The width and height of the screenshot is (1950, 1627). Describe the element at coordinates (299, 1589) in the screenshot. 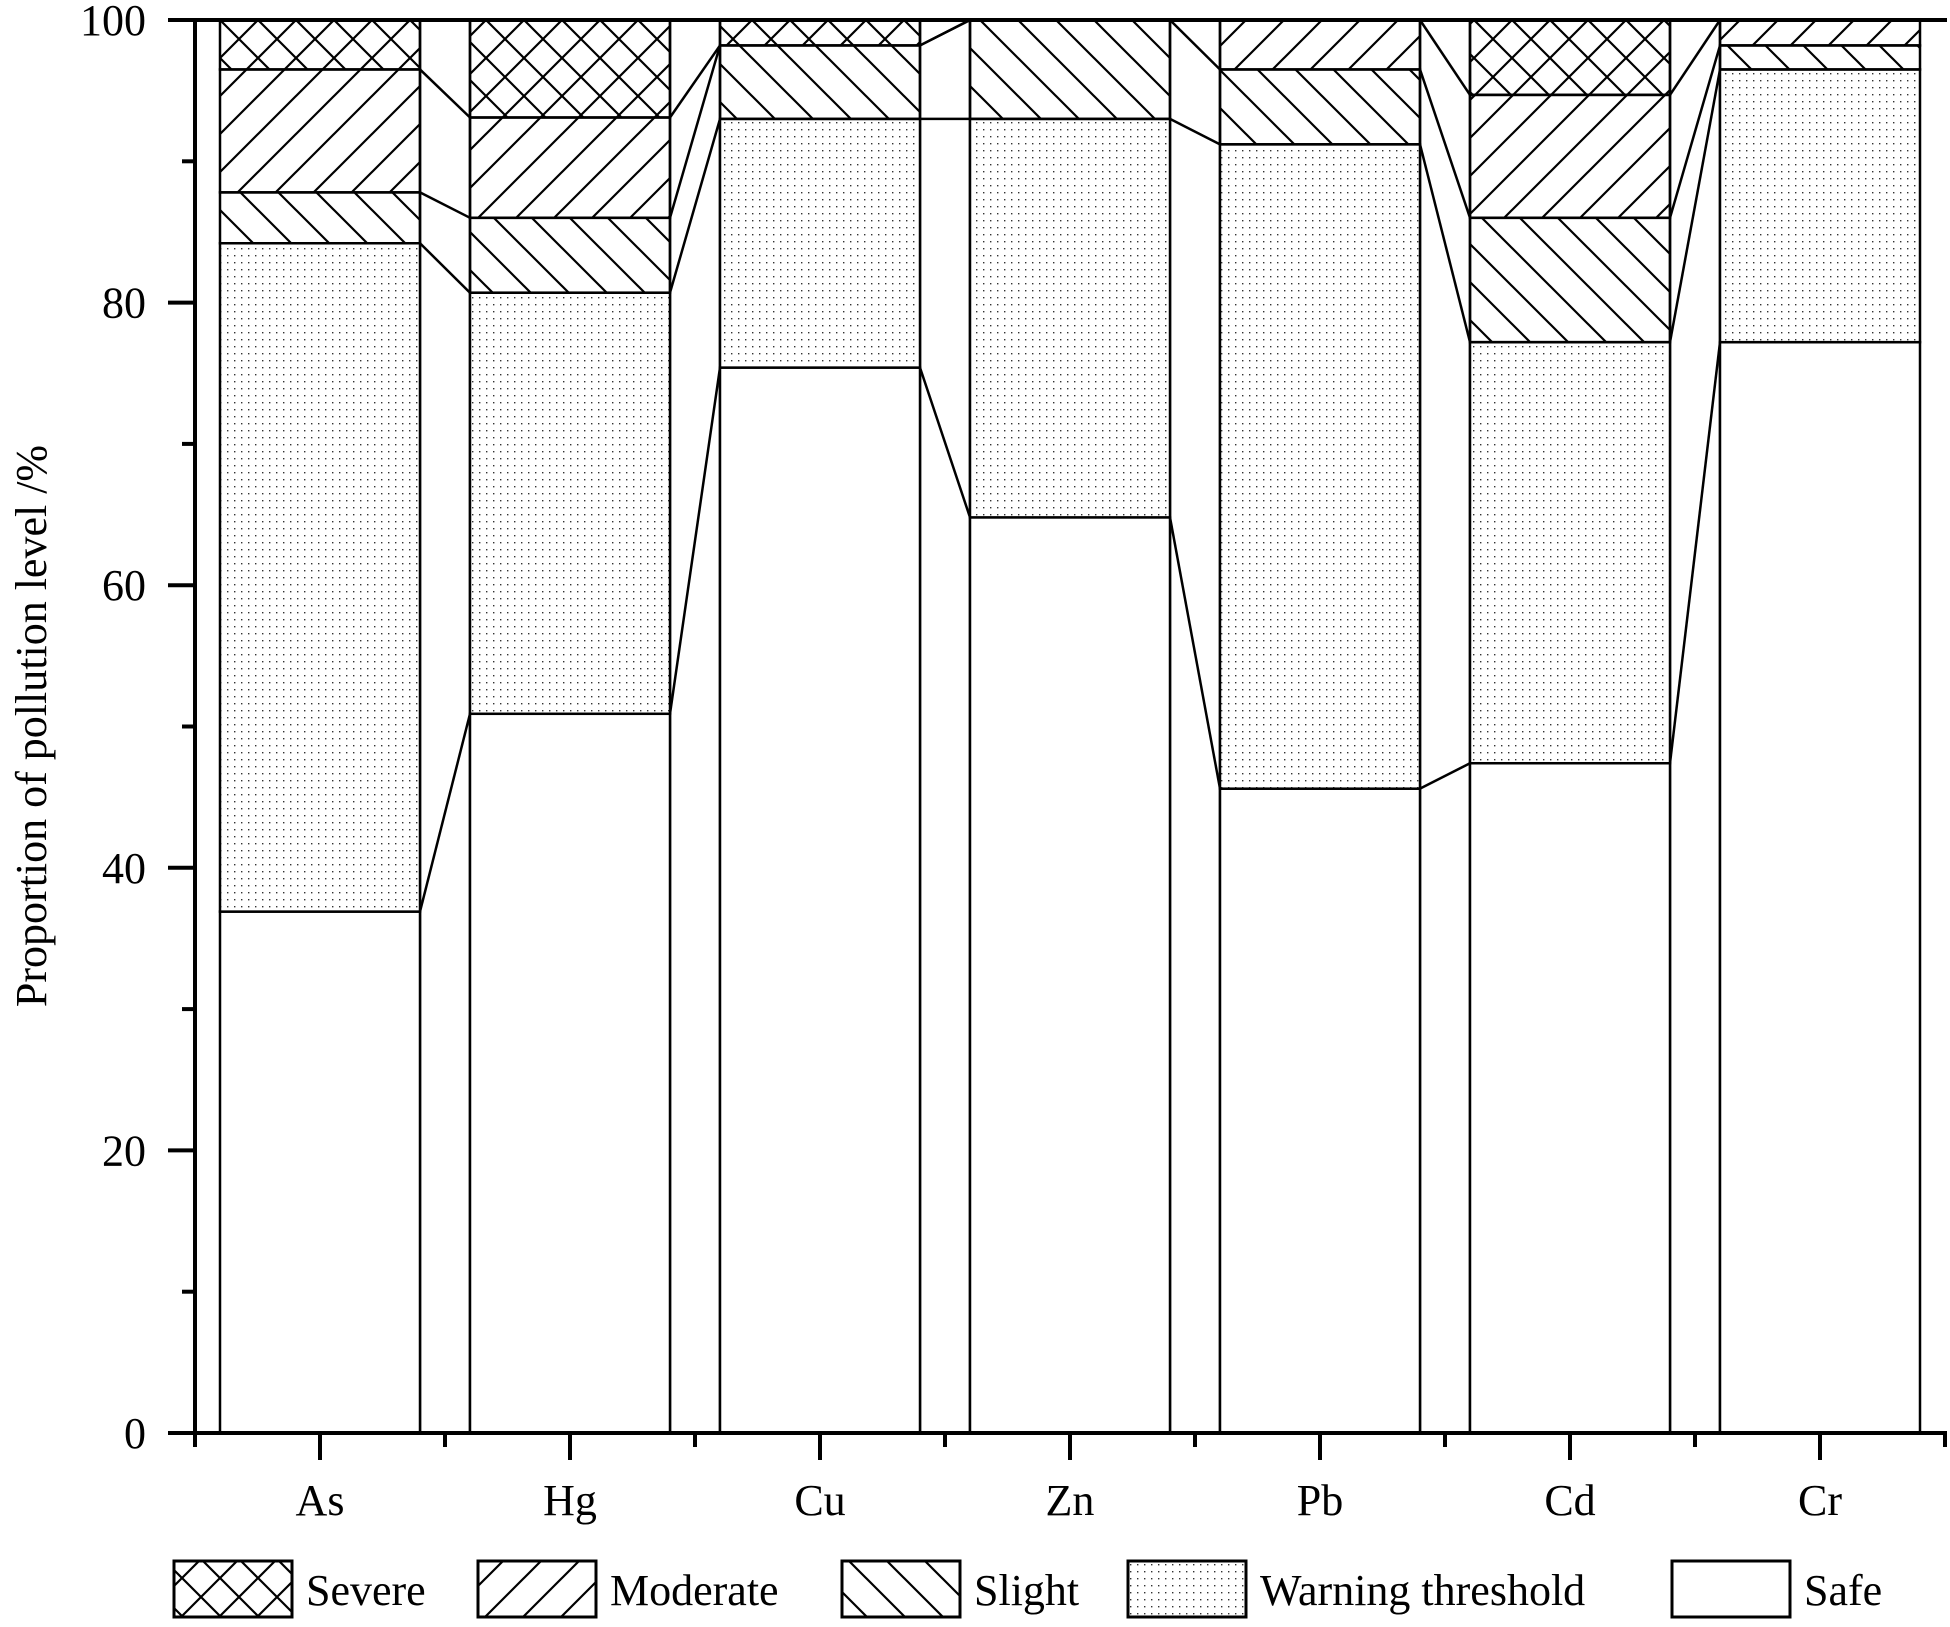

I see `legend-item-severe: Severe` at that location.